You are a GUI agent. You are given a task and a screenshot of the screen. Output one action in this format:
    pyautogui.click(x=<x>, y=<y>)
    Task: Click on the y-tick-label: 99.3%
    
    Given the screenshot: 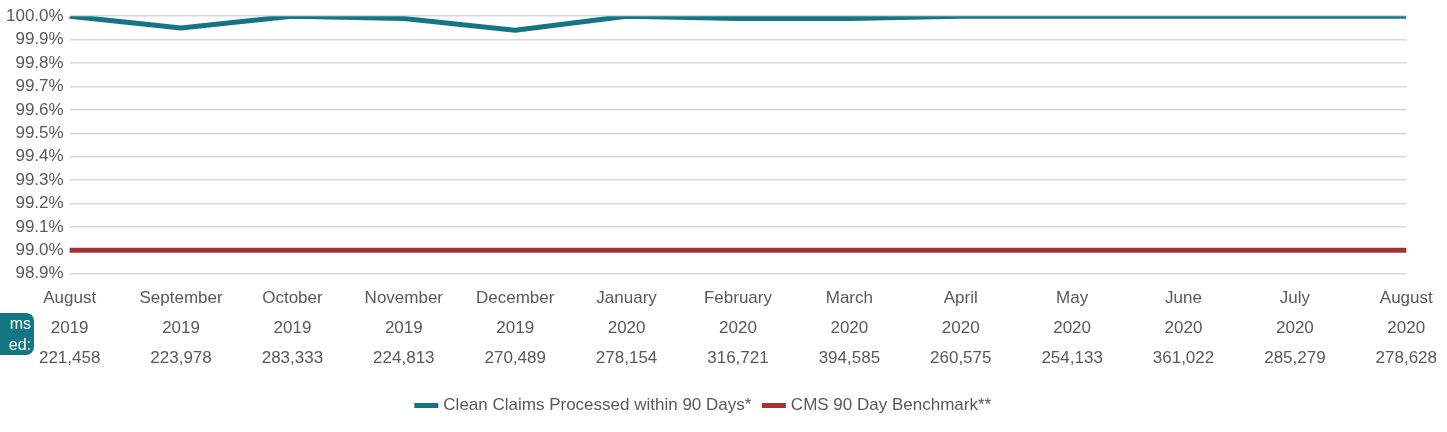 What is the action you would take?
    pyautogui.click(x=39, y=179)
    